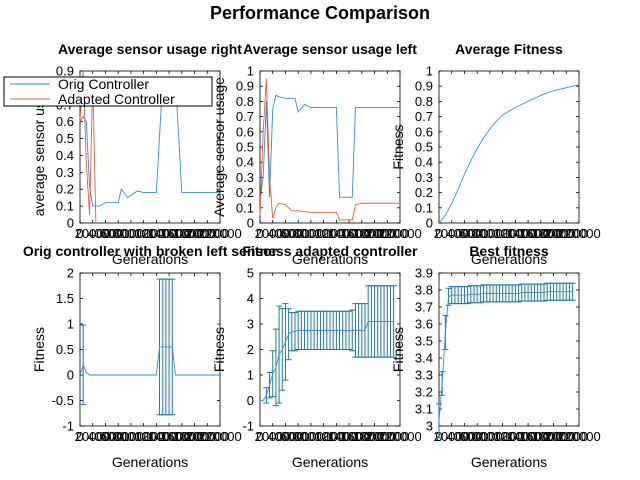 The image size is (640, 480). Describe the element at coordinates (250, 273) in the screenshot. I see `y-tick-label: 5` at that location.